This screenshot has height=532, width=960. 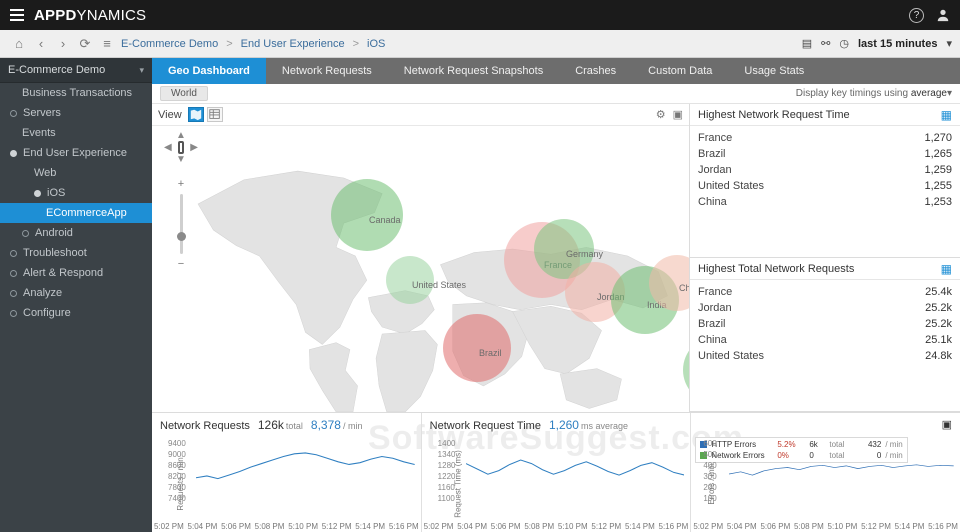 I want to click on sidebar-item-ecommerceapp: ECommerceApp, so click(x=76, y=213).